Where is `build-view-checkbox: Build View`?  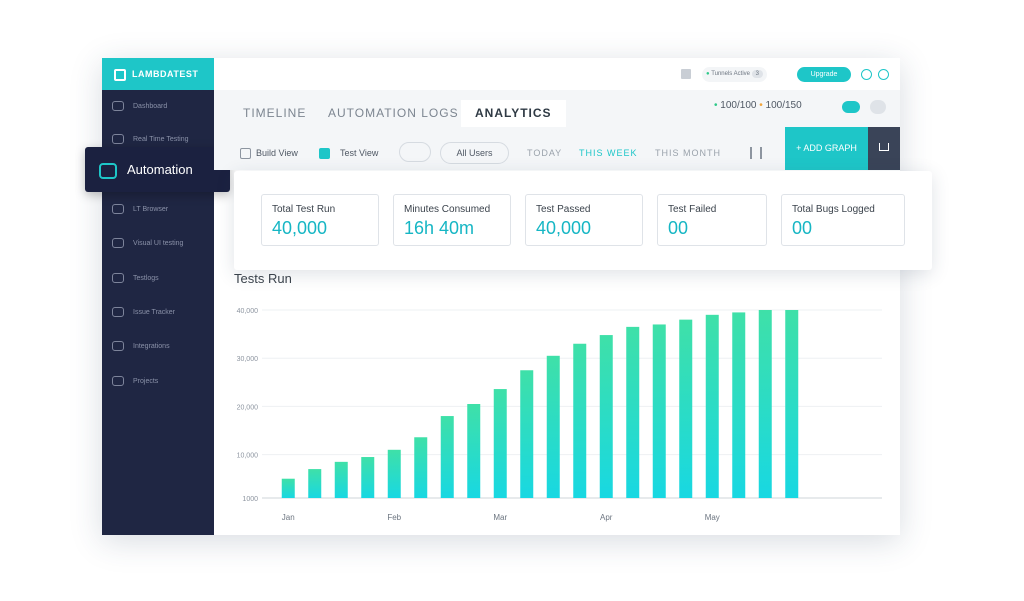 build-view-checkbox: Build View is located at coordinates (269, 153).